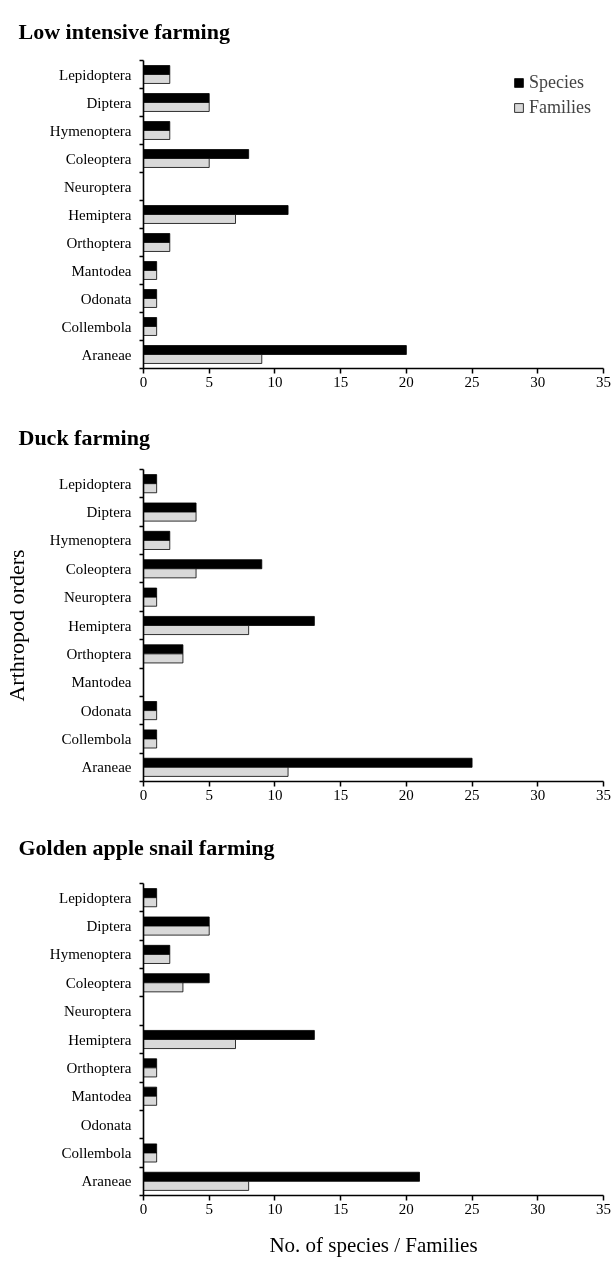 The width and height of the screenshot is (613, 1263). Describe the element at coordinates (556, 82) in the screenshot. I see `legend-label: Species` at that location.